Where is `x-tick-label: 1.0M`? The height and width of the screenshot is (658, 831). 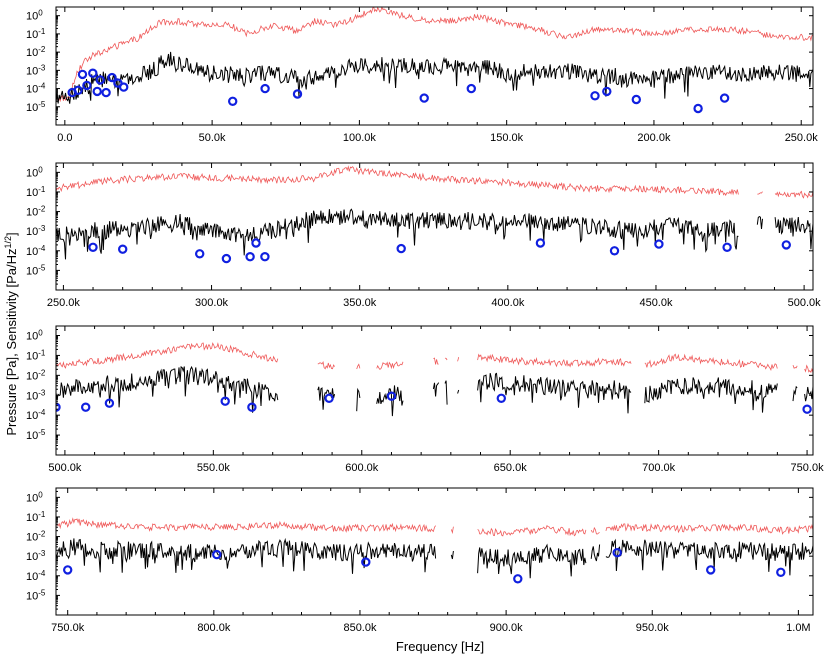
x-tick-label: 1.0M is located at coordinates (798, 628).